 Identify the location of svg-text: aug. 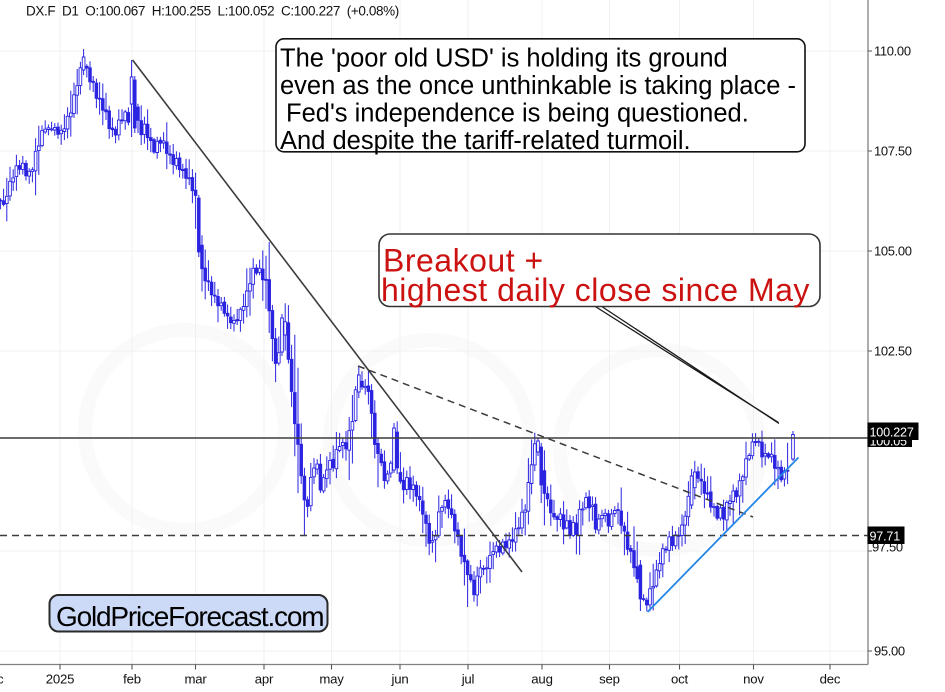
(541, 679).